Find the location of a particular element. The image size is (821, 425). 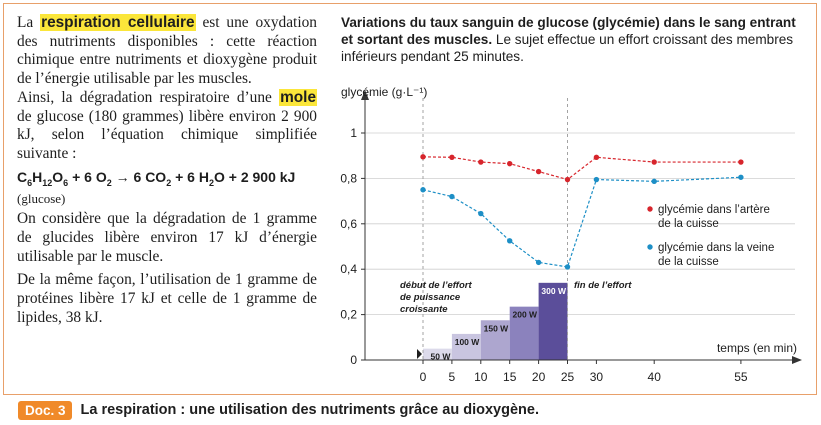

annotation-start: croissante is located at coordinates (424, 309).